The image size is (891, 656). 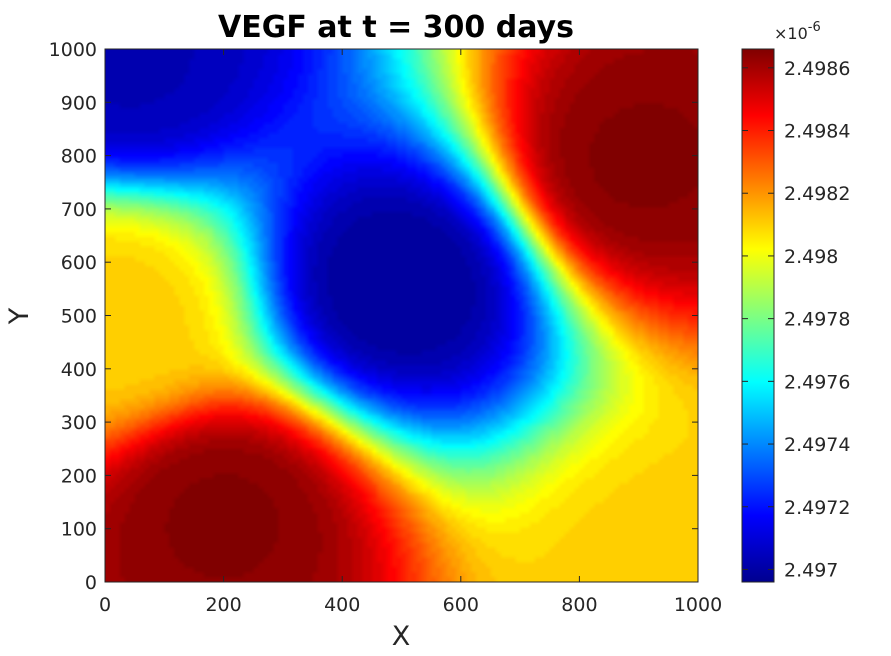 I want to click on y-tick-label: 700, so click(x=79, y=210).